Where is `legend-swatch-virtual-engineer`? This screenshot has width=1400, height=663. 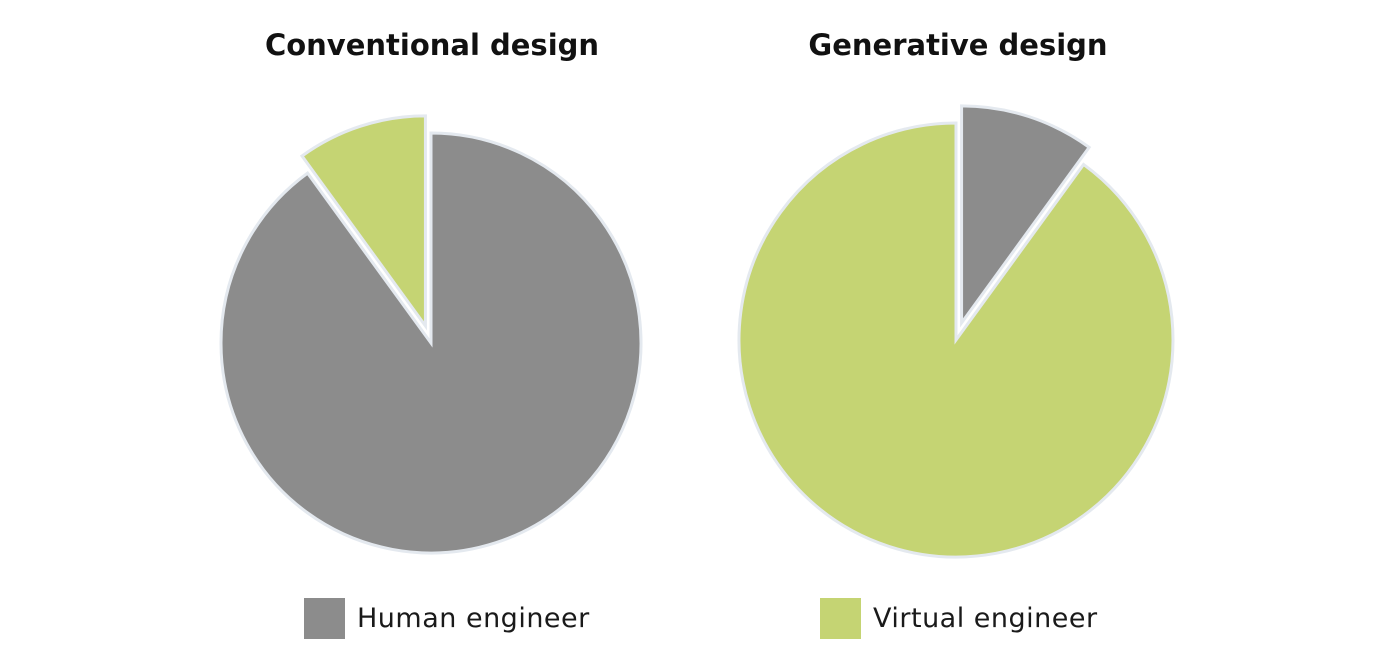
legend-swatch-virtual-engineer is located at coordinates (840, 618).